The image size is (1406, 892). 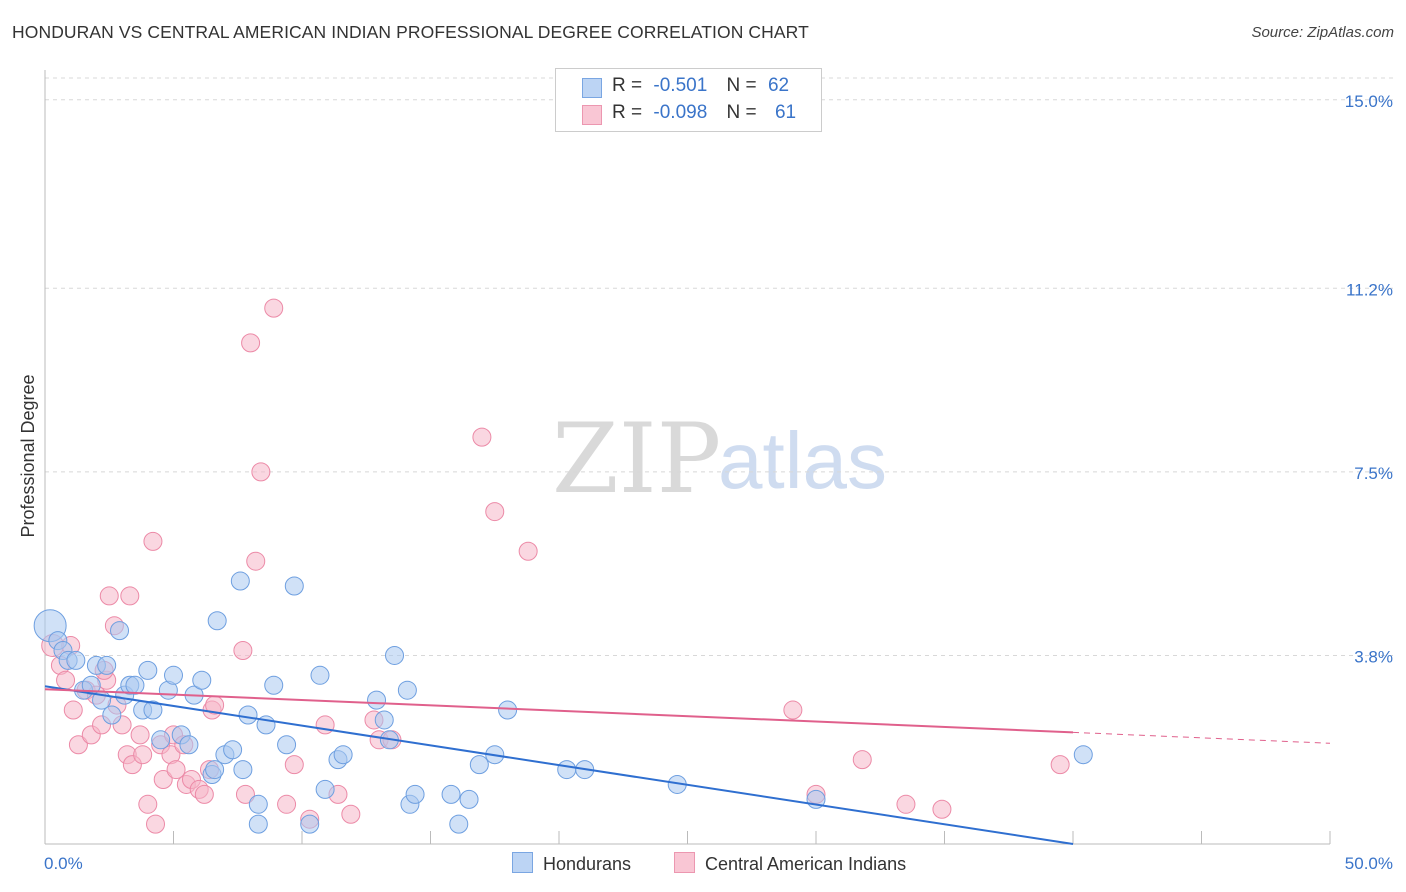 What do you see at coordinates (806, 864) in the screenshot?
I see `bottom-legend-label-central-american-indians: Central American Indians` at bounding box center [806, 864].